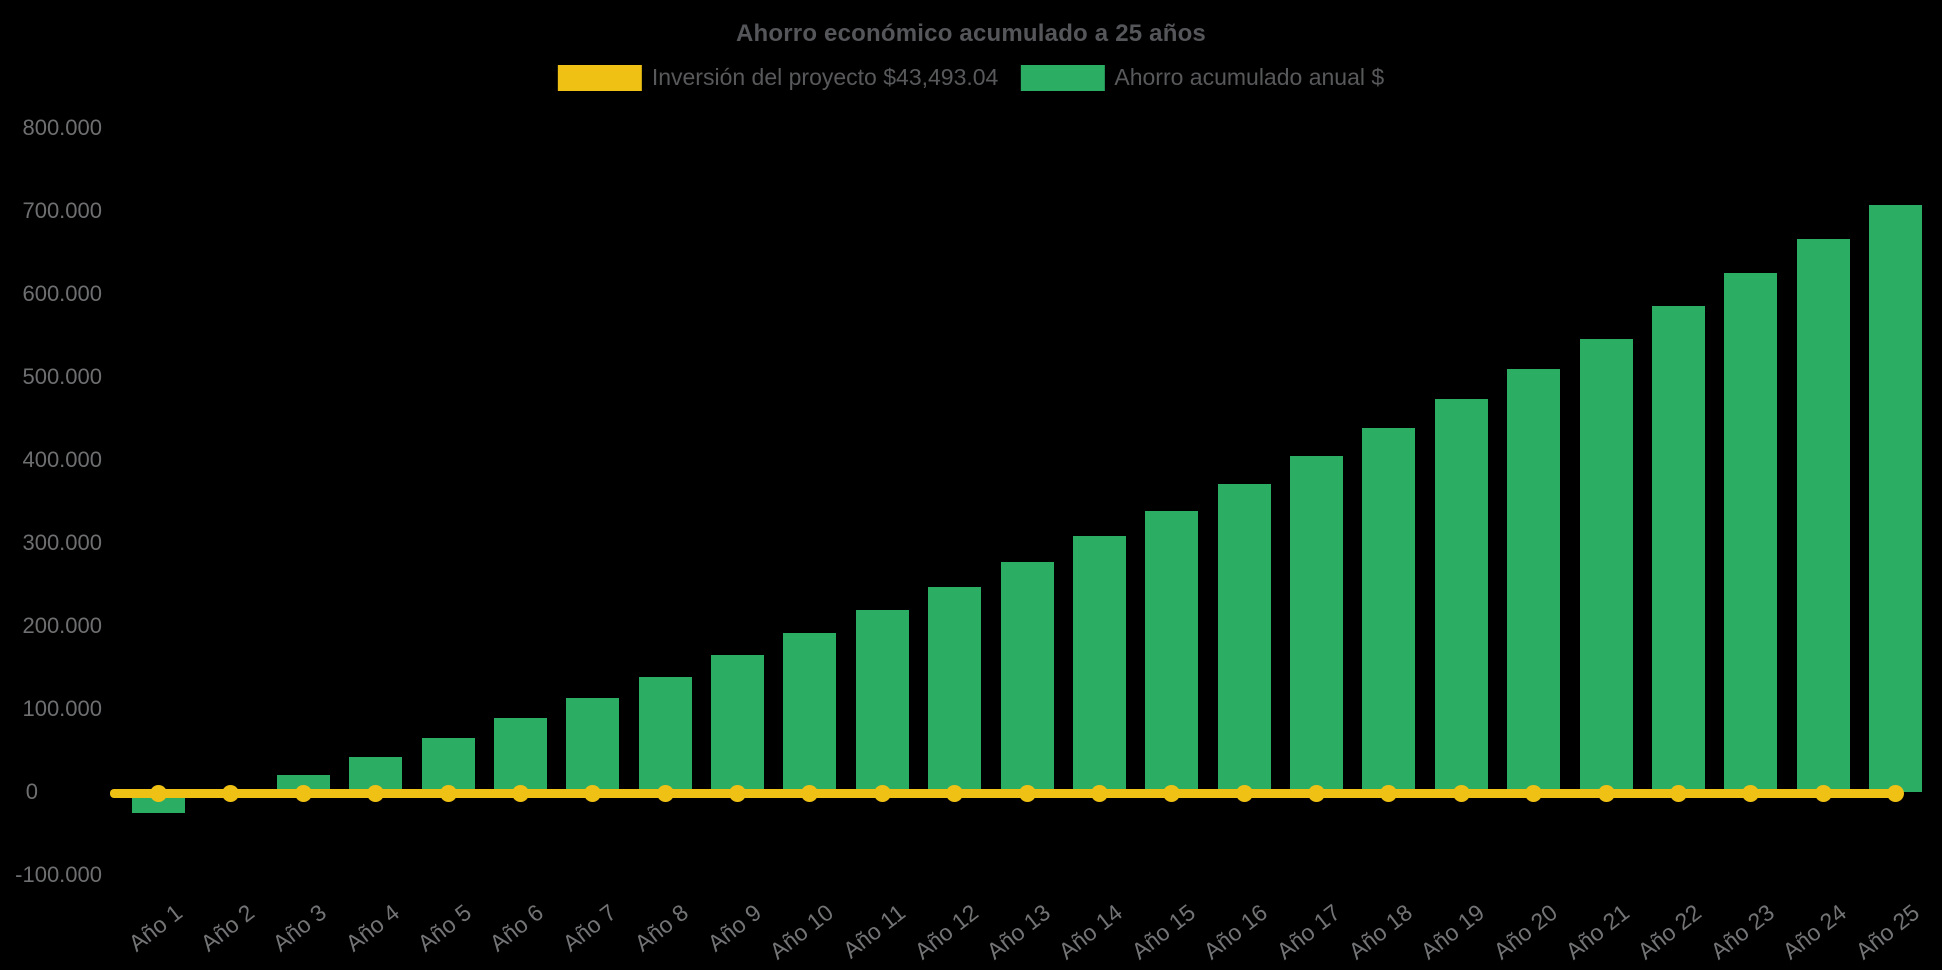 This screenshot has width=1942, height=970. I want to click on line-point-año-1, so click(158, 793).